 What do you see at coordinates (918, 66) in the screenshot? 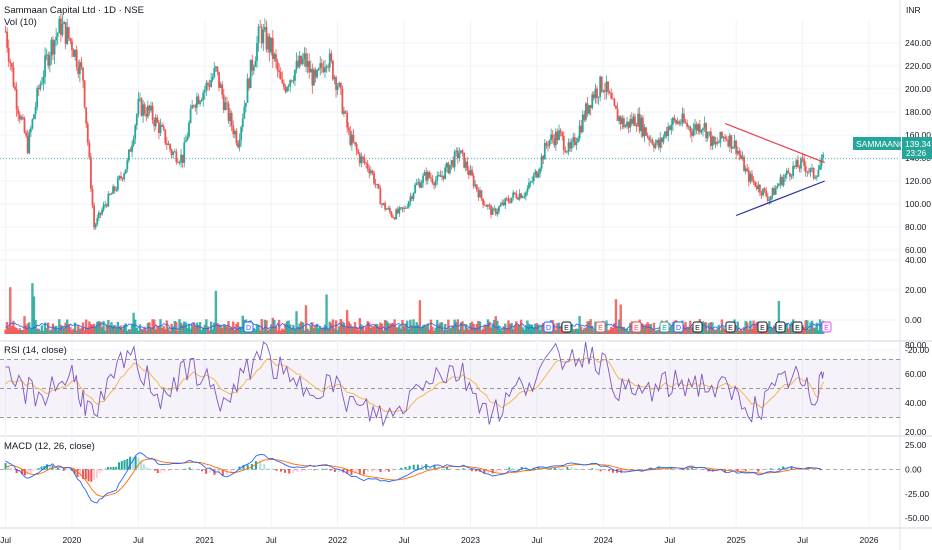
I see `price-tick-label: 220.00` at bounding box center [918, 66].